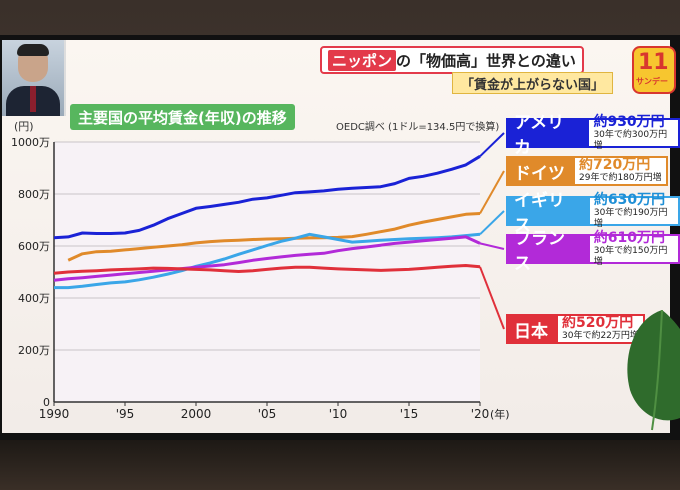 This screenshot has height=490, width=680. I want to click on topic-banner: ニッポン の「物価高」世界との違い, so click(452, 60).